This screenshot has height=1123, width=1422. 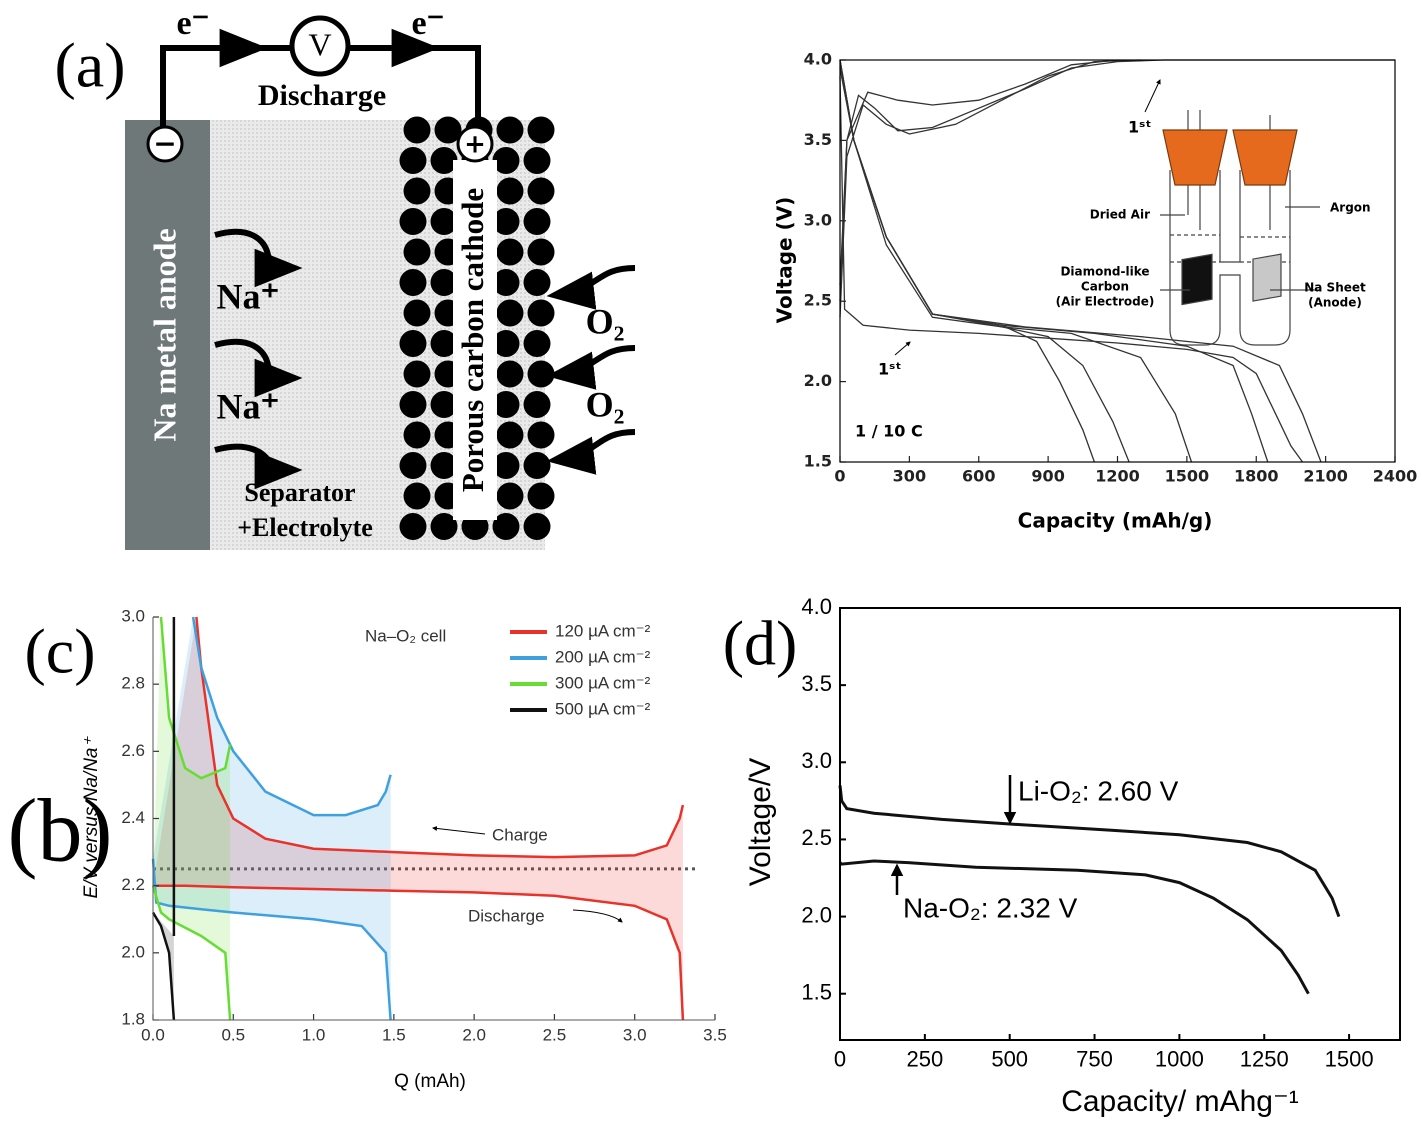 I want to click on x-tick-label: 1.0, so click(x=314, y=1035).